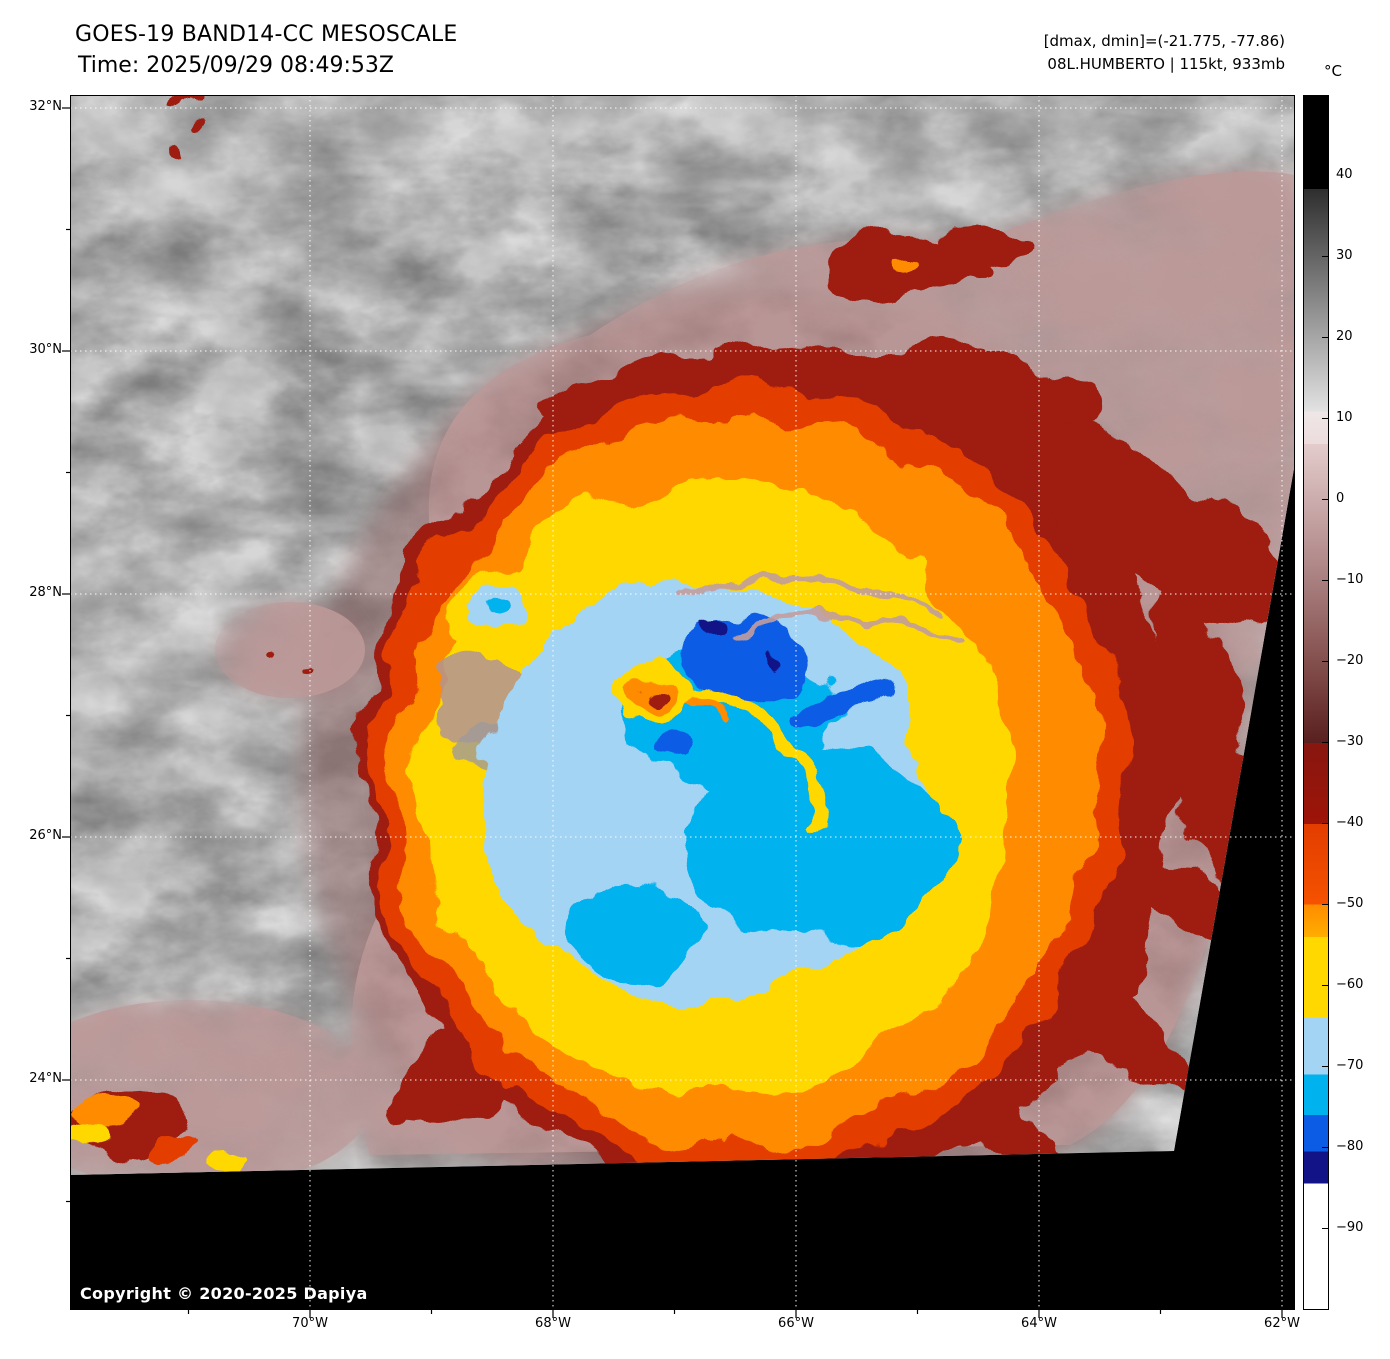 The width and height of the screenshot is (1390, 1359). What do you see at coordinates (45, 1078) in the screenshot?
I see `lat-tick-label: 24°N` at bounding box center [45, 1078].